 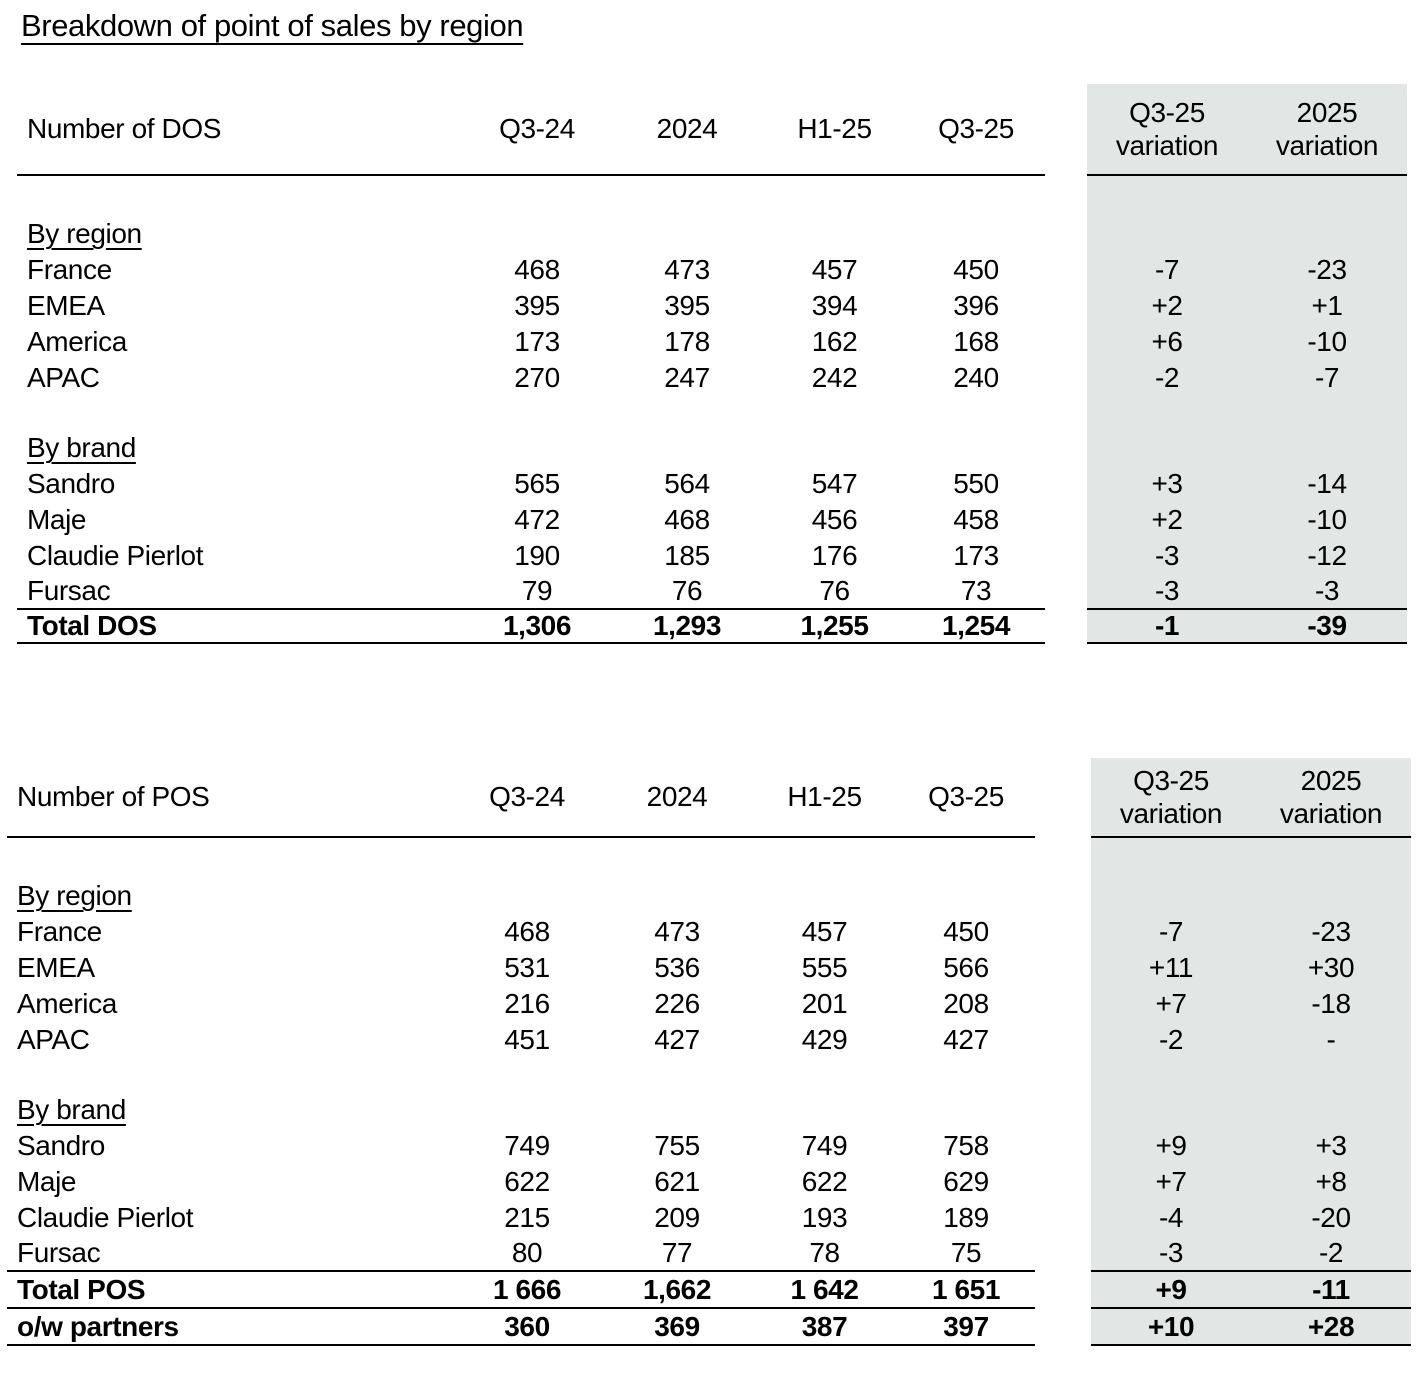 I want to click on value-cell: 162, so click(x=834, y=341).